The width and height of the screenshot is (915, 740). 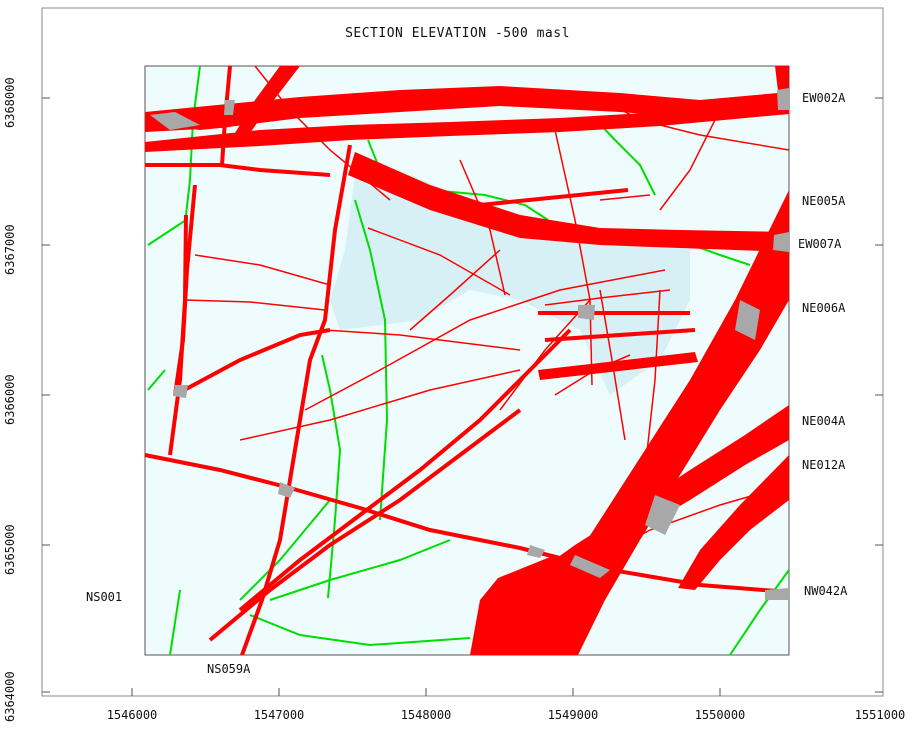 I want to click on zone-label-ne006a: NE006A, so click(x=824, y=308).